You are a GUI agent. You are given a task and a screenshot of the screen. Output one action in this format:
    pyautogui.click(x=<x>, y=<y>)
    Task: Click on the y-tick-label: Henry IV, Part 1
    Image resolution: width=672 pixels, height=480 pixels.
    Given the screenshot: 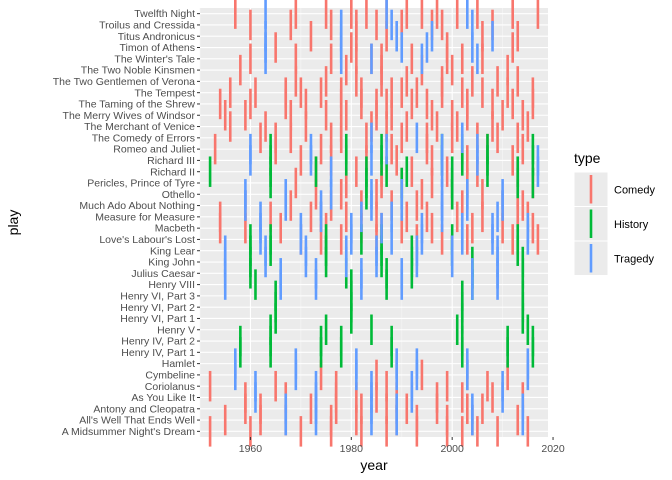 What is the action you would take?
    pyautogui.click(x=158, y=353)
    